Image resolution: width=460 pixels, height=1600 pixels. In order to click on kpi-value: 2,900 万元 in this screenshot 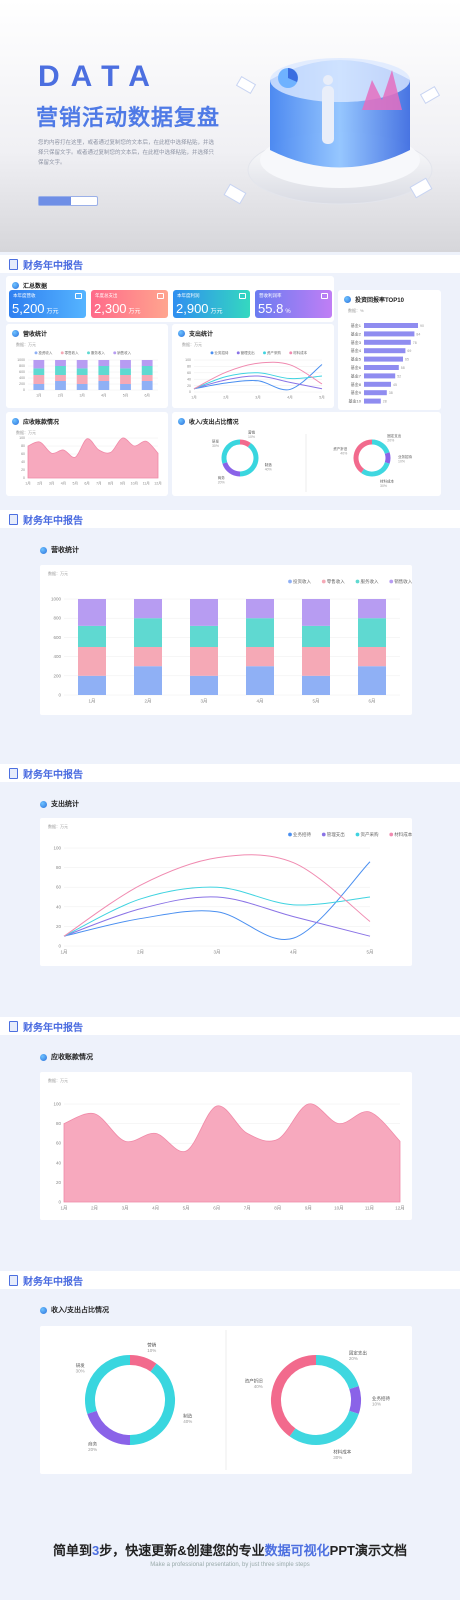, I will do `click(199, 308)`.